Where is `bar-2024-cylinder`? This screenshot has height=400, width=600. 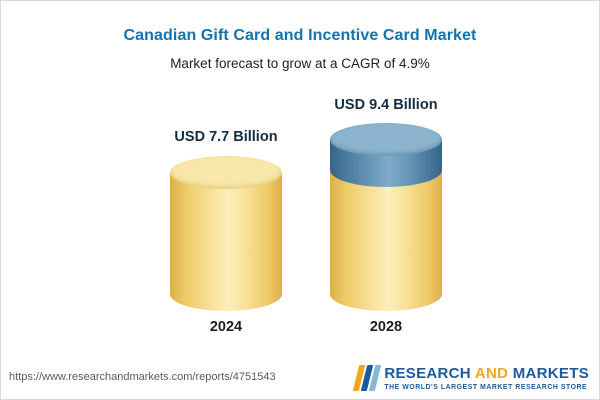 bar-2024-cylinder is located at coordinates (226, 233).